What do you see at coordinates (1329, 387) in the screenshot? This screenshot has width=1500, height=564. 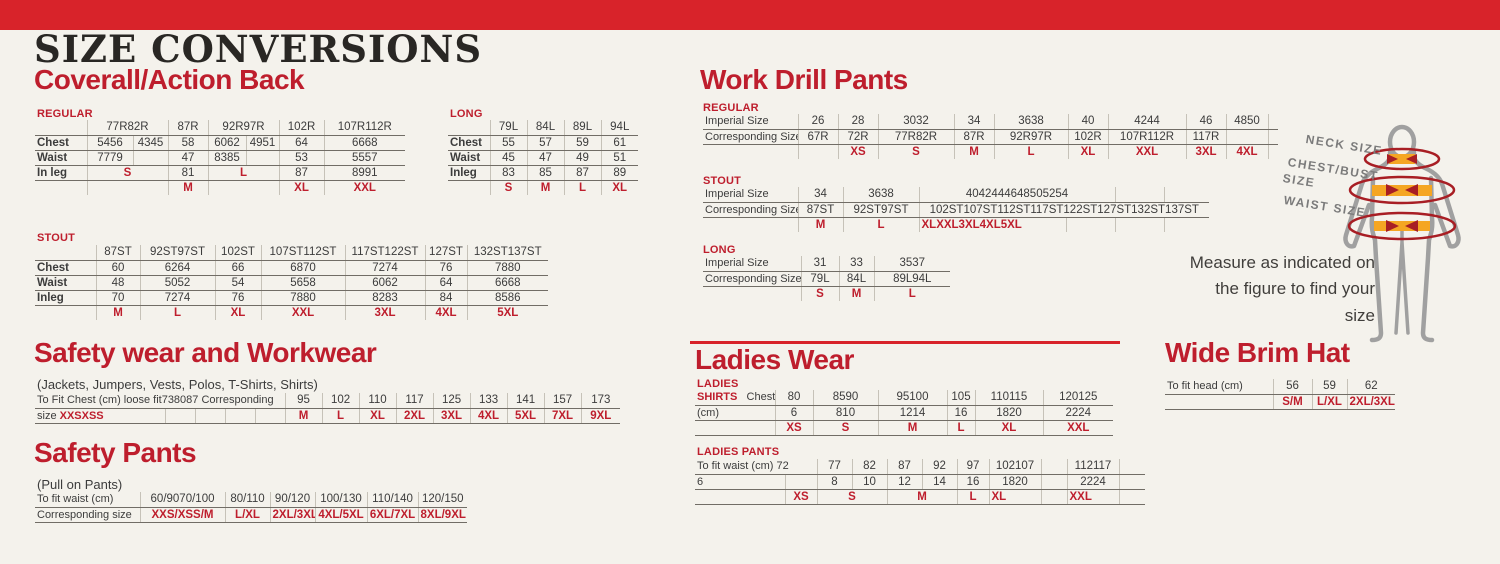 I see `table-cell: 59` at bounding box center [1329, 387].